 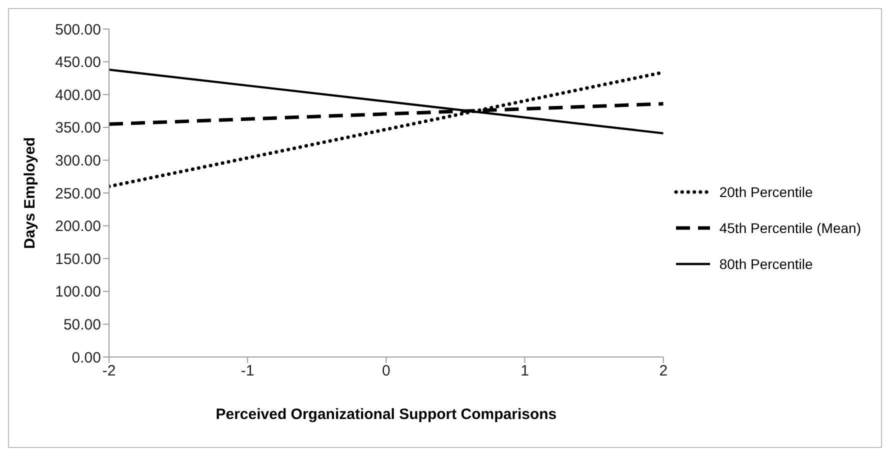 I want to click on y-tick-label: 150.00, so click(x=78, y=259).